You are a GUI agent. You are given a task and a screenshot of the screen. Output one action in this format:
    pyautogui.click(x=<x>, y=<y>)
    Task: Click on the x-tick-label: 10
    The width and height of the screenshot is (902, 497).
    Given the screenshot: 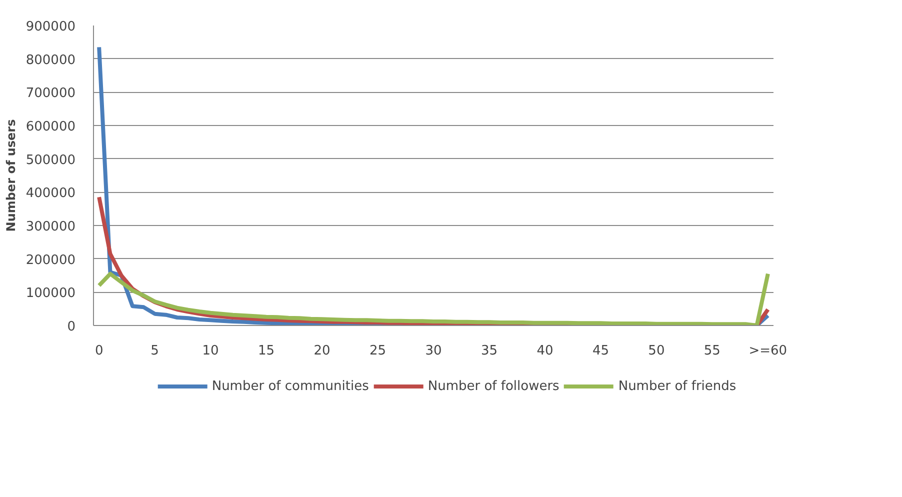 What is the action you would take?
    pyautogui.click(x=210, y=351)
    